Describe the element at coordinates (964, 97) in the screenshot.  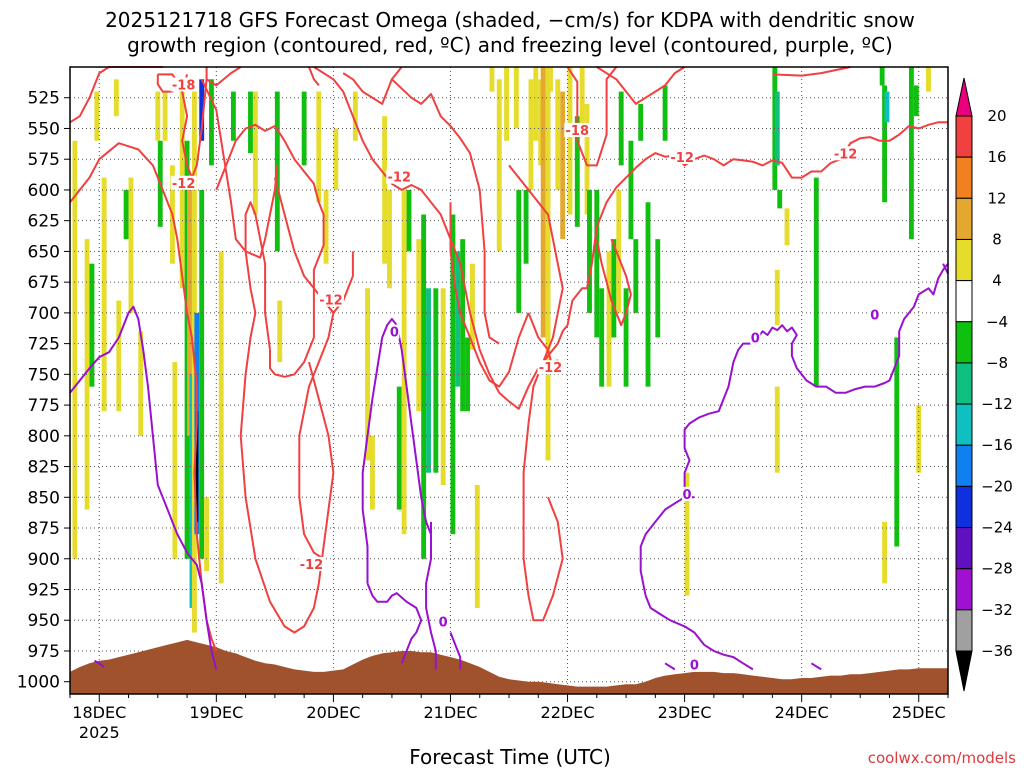
I see `colorbar-top-arrow` at that location.